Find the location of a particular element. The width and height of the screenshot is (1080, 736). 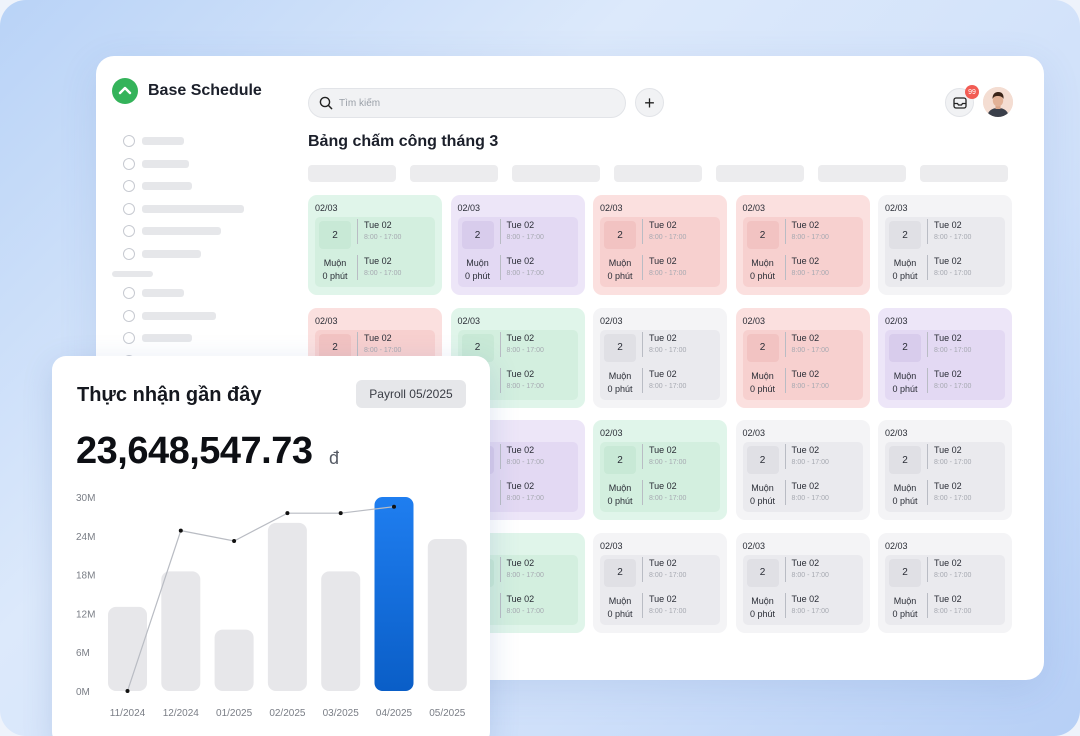

late-value: 0 phút is located at coordinates (905, 613).